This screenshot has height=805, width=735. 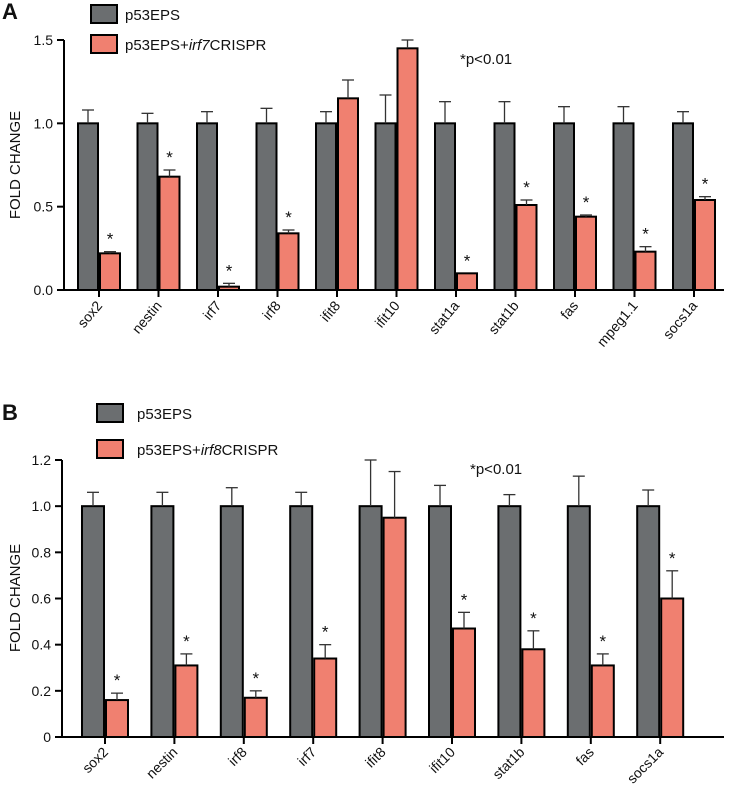 What do you see at coordinates (10, 412) in the screenshot?
I see `panel-b-letter: B` at bounding box center [10, 412].